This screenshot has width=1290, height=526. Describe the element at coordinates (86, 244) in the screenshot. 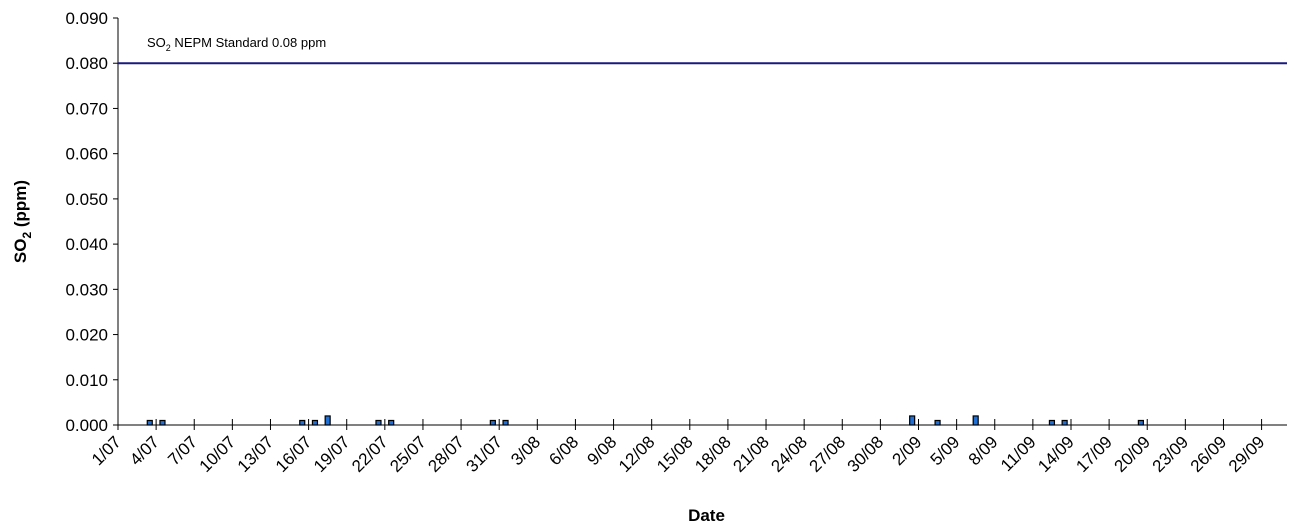

I see `y-tick-label: 0.040` at that location.